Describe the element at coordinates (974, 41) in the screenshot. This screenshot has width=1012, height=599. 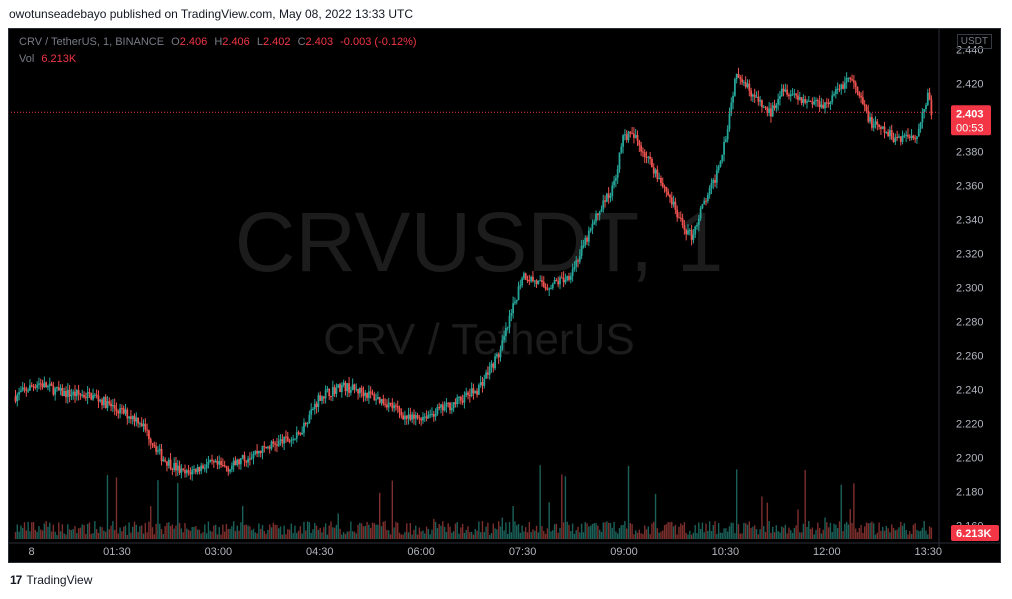
I see `currency-unit-button: USDT` at that location.